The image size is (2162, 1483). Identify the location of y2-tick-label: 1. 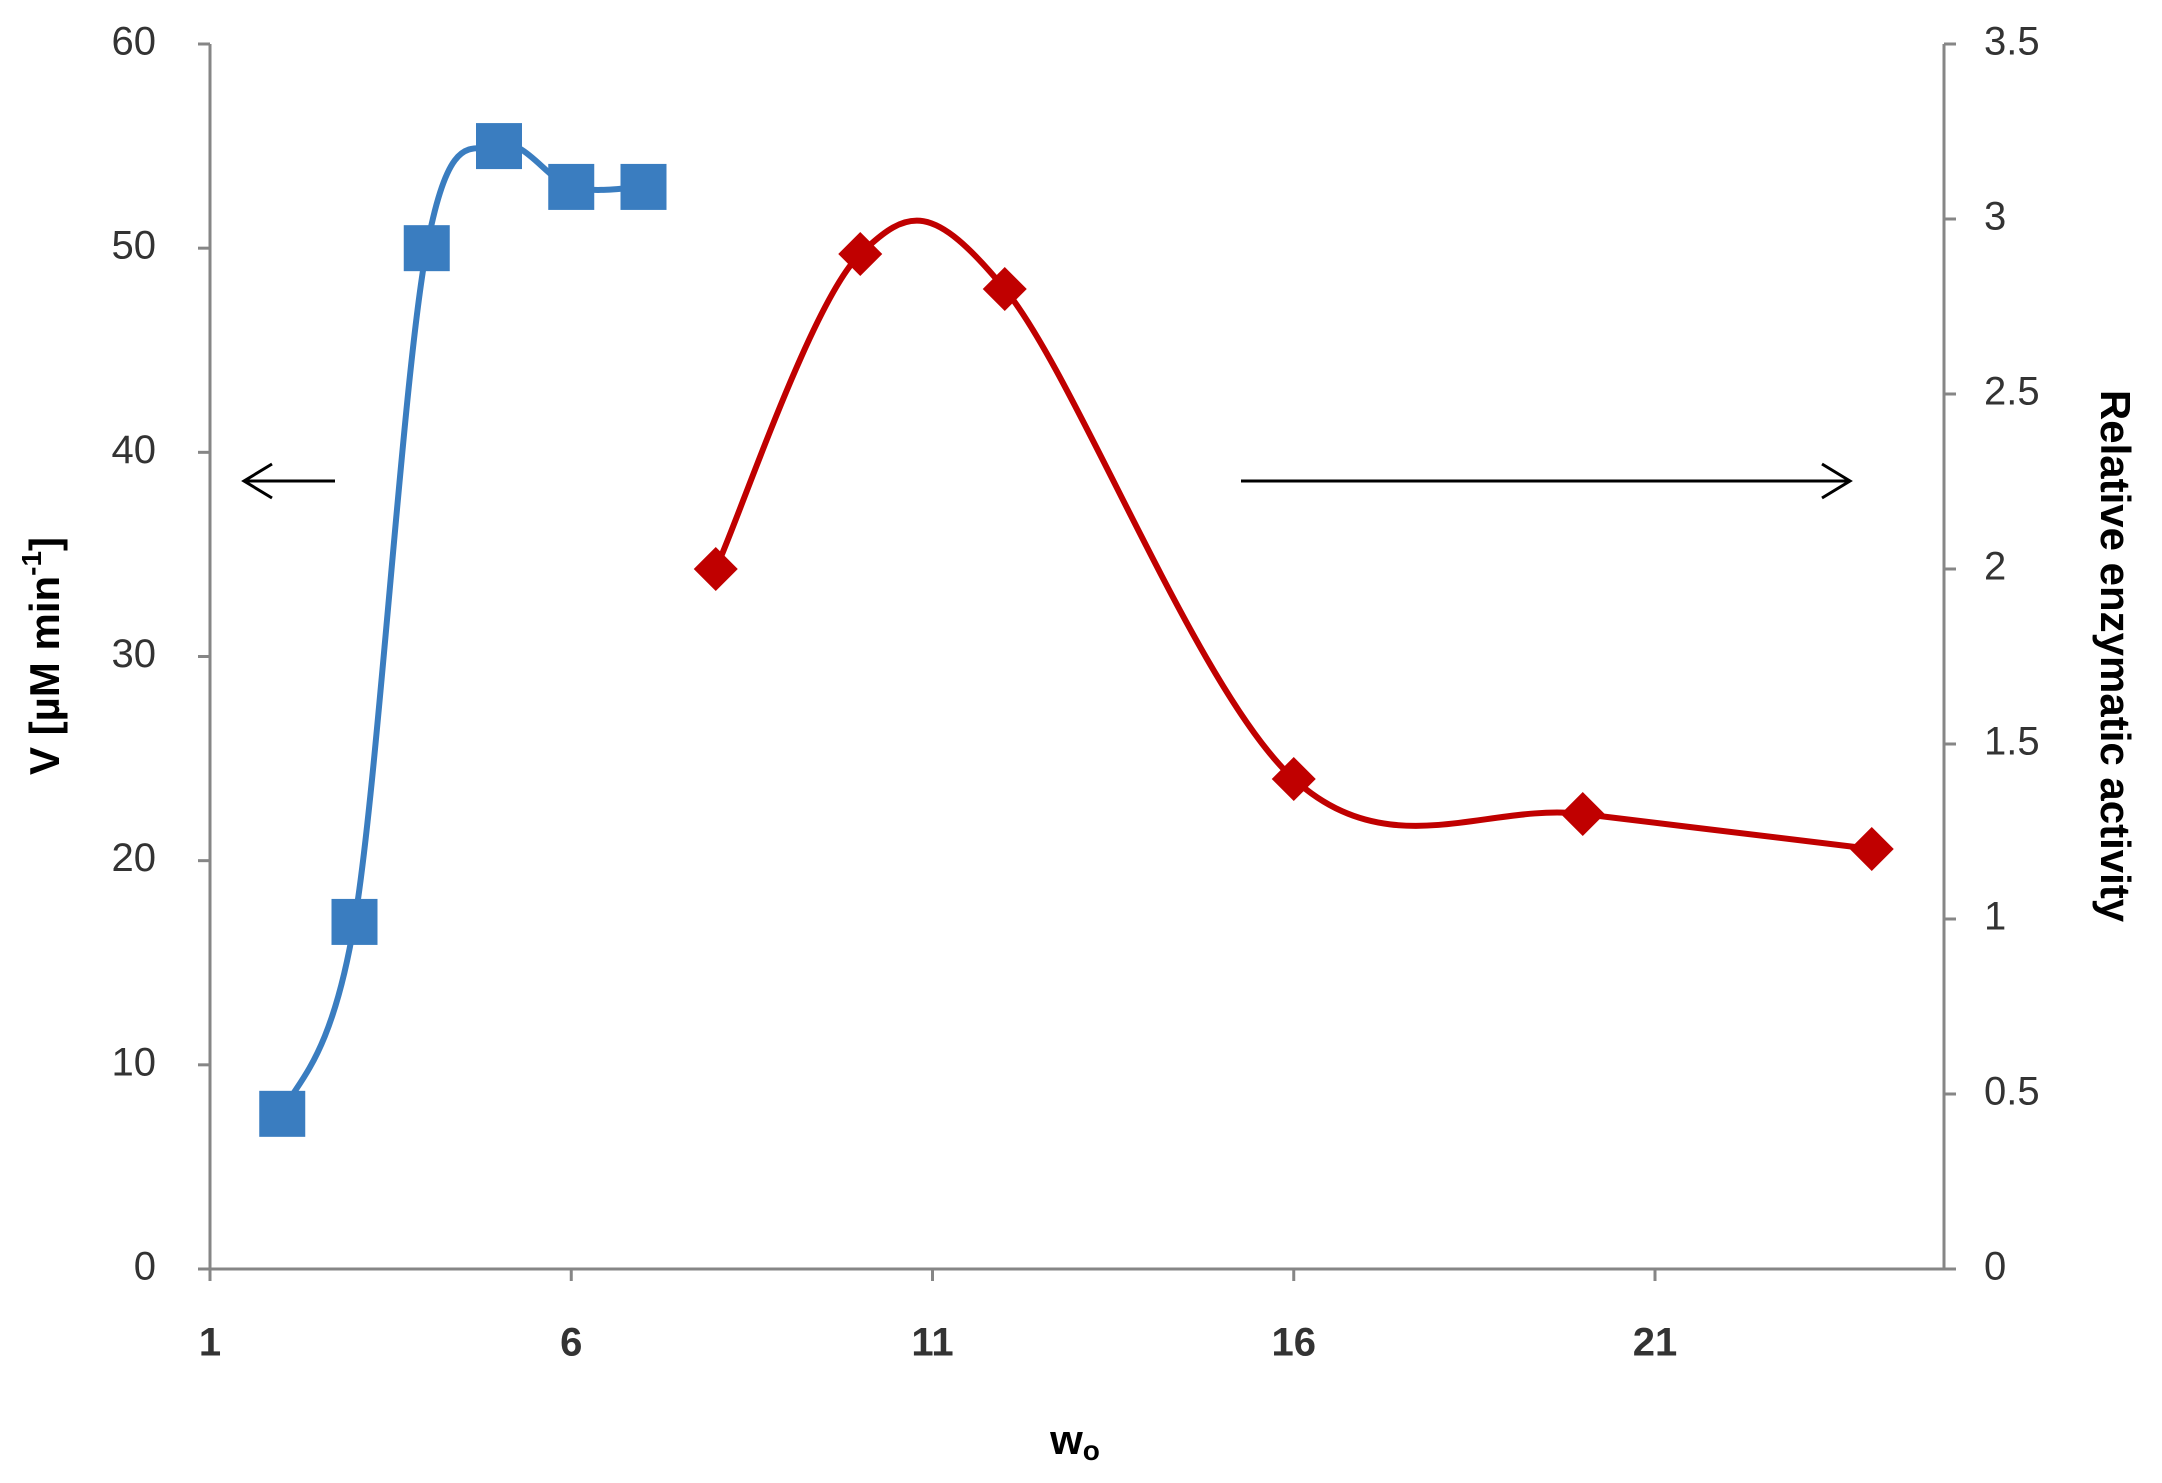
(1995, 917).